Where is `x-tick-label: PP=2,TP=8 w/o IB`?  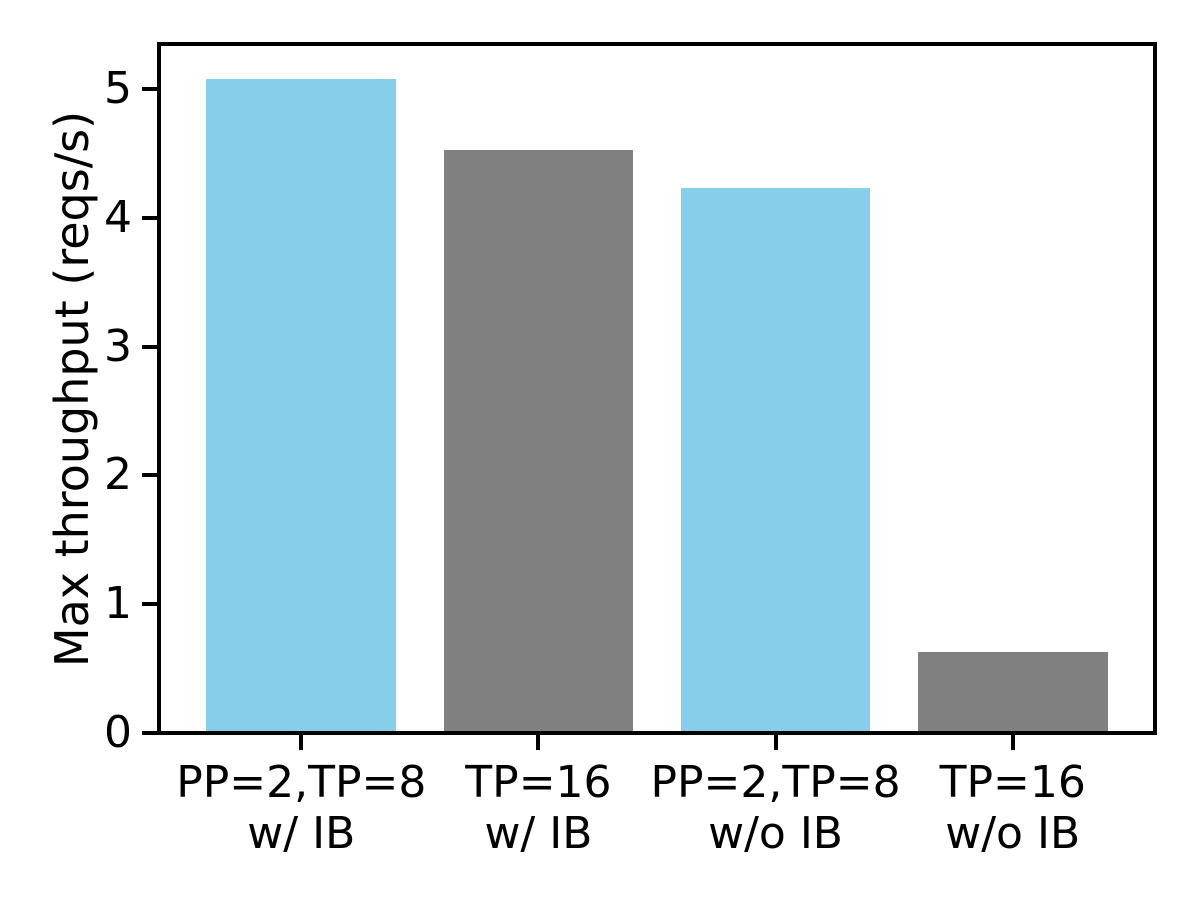
x-tick-label: PP=2,TP=8 w/o IB is located at coordinates (775, 808).